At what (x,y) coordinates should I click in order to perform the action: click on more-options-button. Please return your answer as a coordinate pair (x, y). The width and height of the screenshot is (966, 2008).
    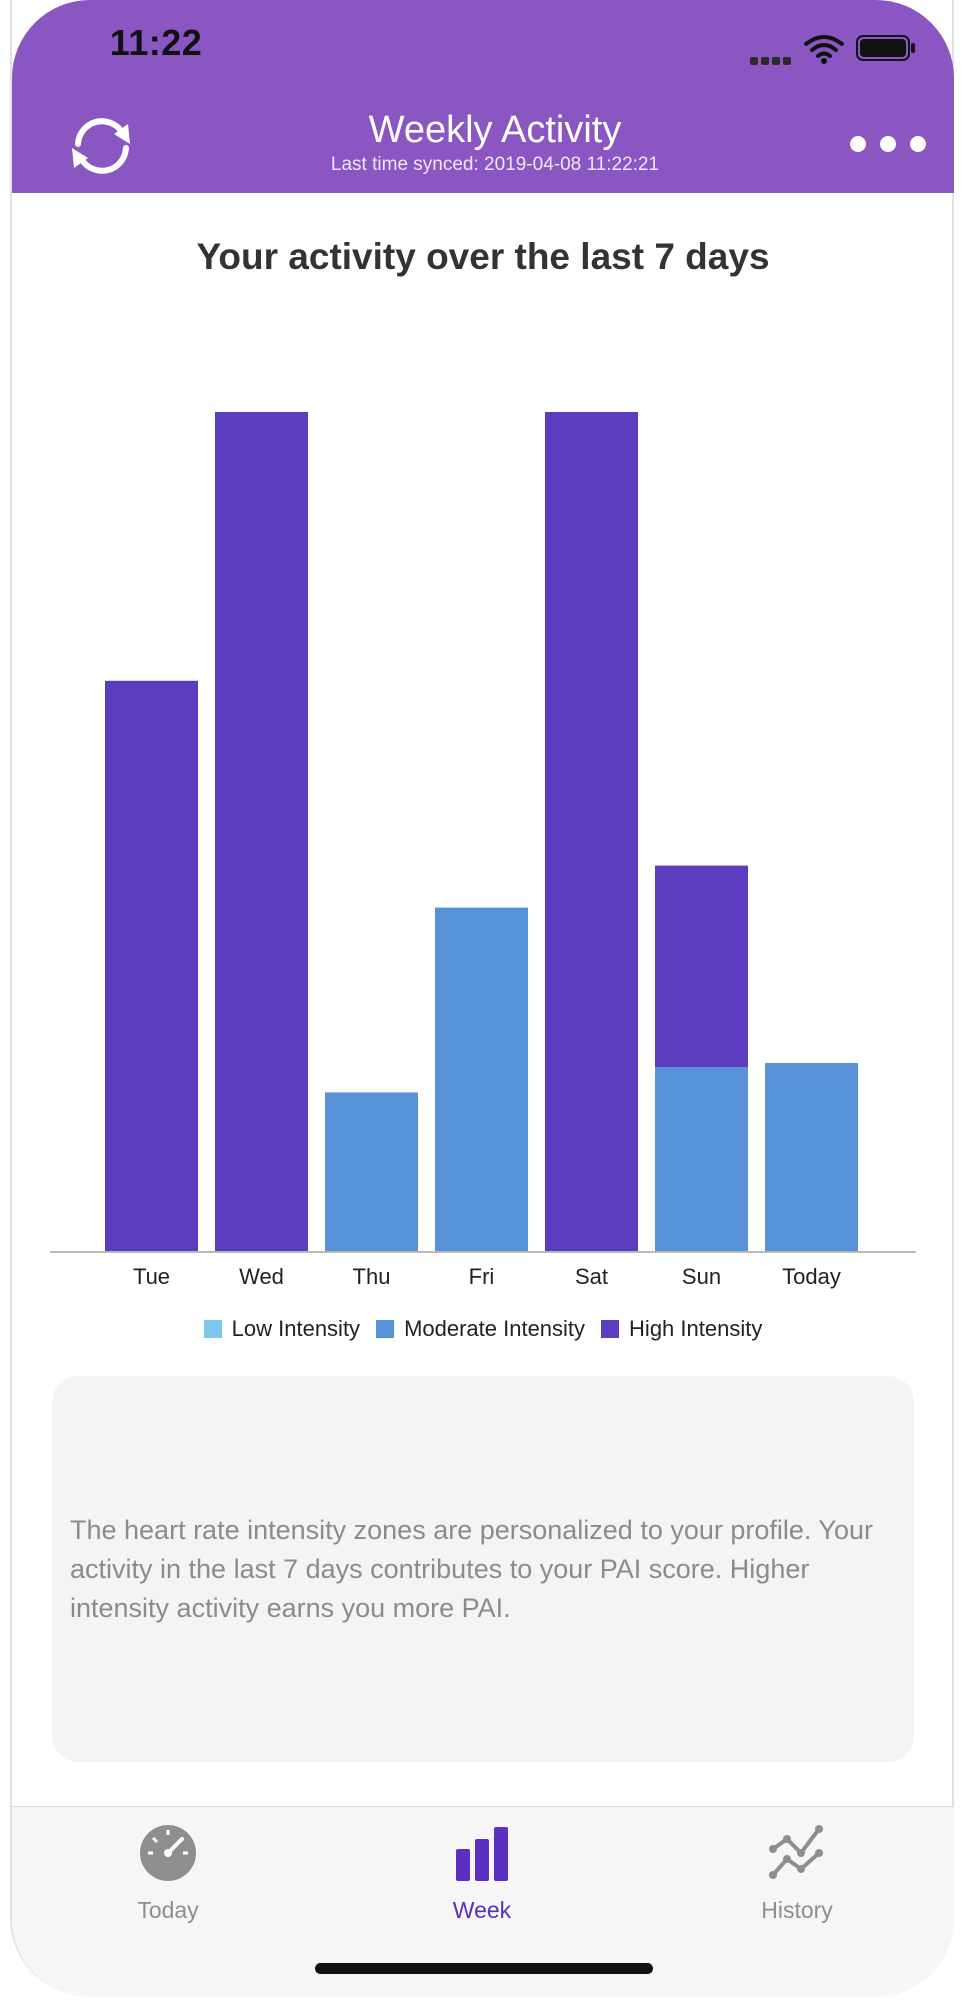
    Looking at the image, I should click on (888, 144).